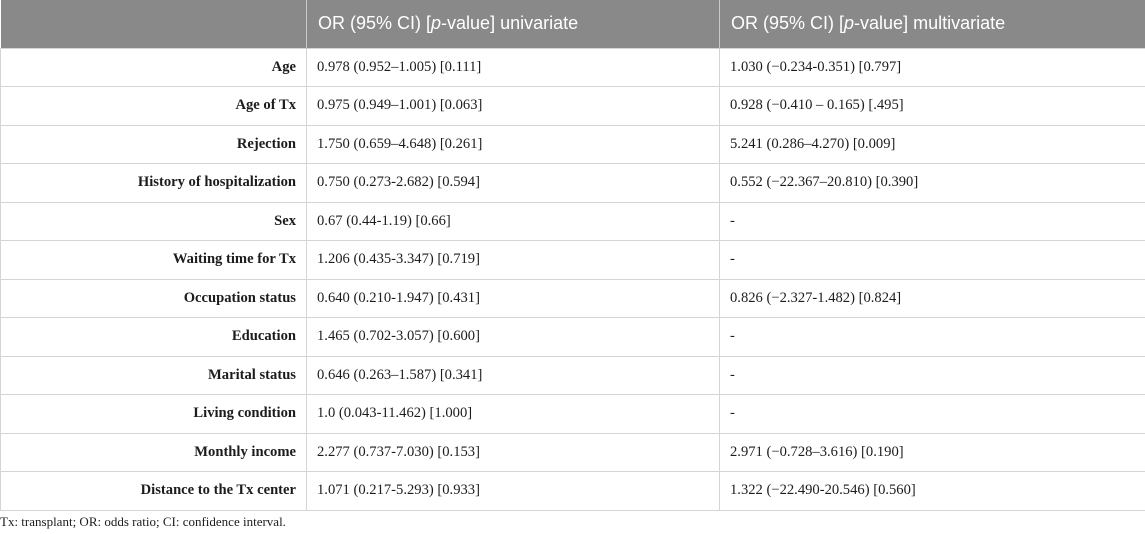 Image resolution: width=1145 pixels, height=534 pixels. What do you see at coordinates (513, 414) in the screenshot?
I see `univariate-cell: 1.0 (0.043-11.462) [1.000]` at bounding box center [513, 414].